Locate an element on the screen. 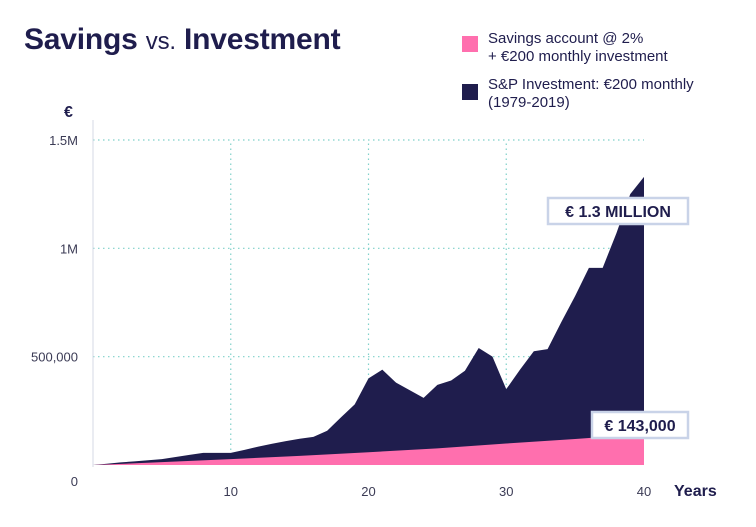  title-savings: Savings is located at coordinates (81, 39).